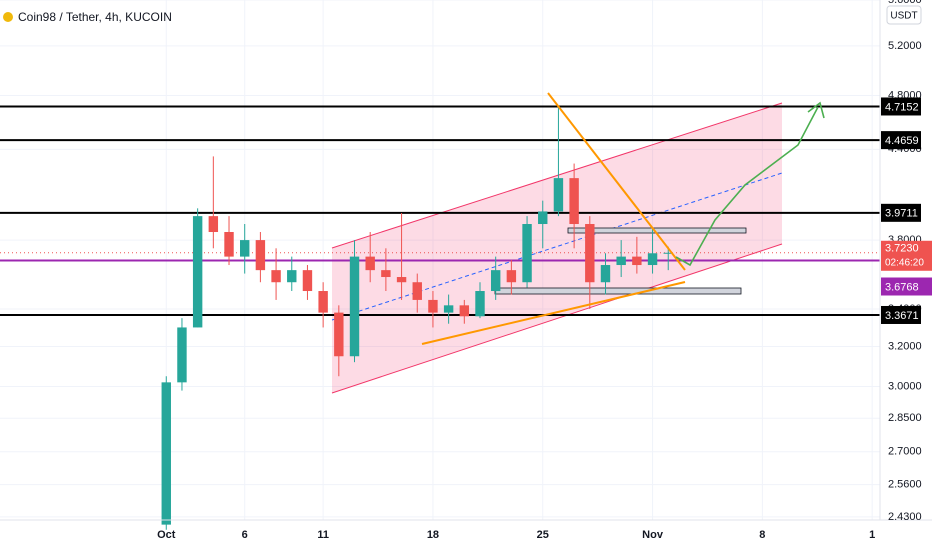 The width and height of the screenshot is (932, 550). What do you see at coordinates (747, 186) in the screenshot?
I see `forecast-path` at bounding box center [747, 186].